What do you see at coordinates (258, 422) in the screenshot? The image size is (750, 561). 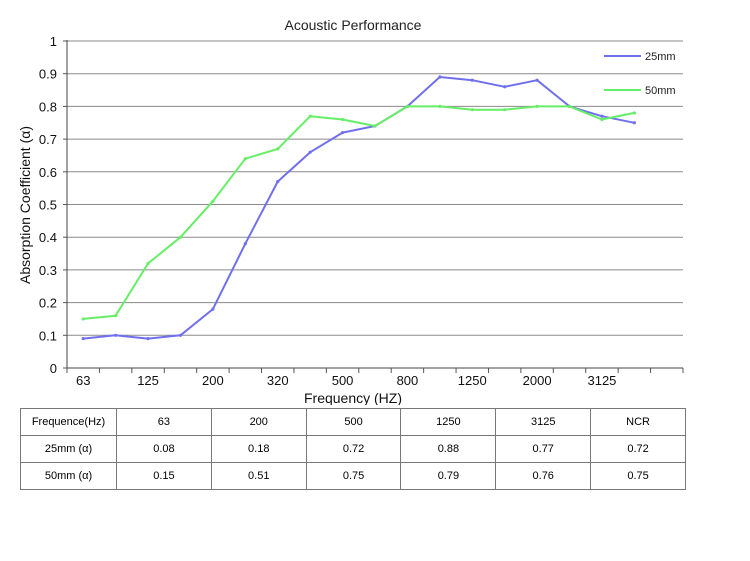 I see `table-cell: 200` at bounding box center [258, 422].